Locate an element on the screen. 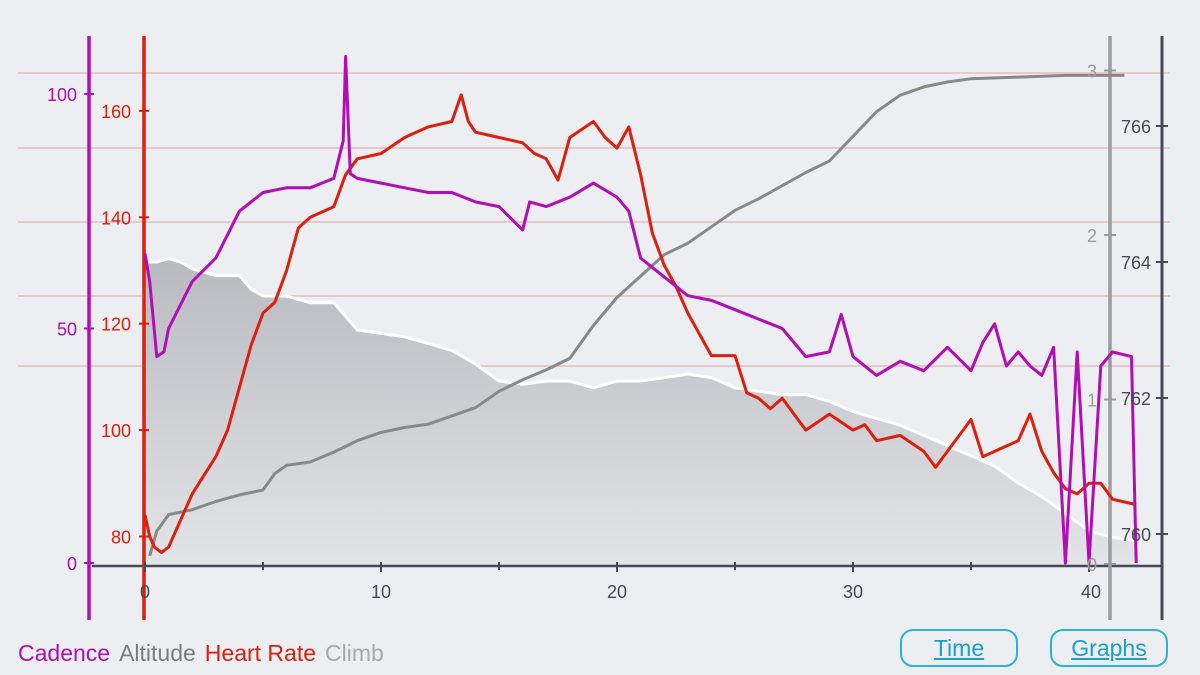  heart-rate-tick-label: 140 is located at coordinates (116, 218).